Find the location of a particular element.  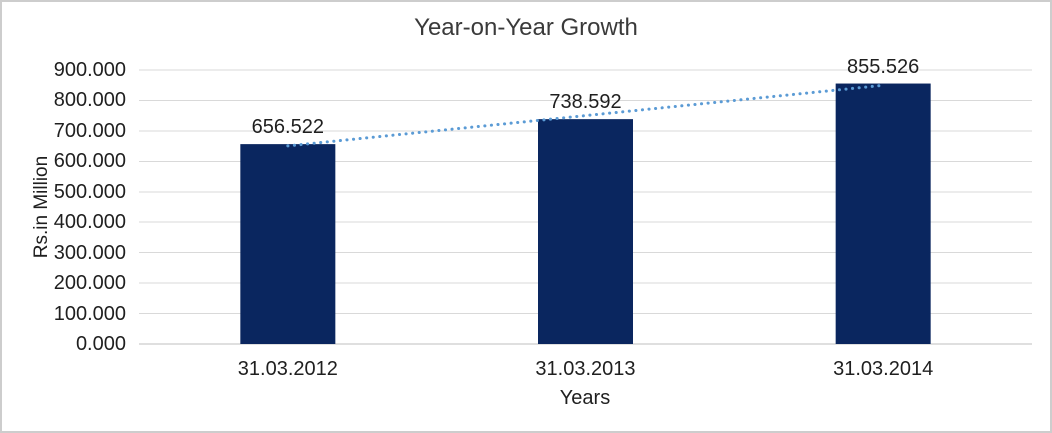

bar-data-label: 855.526 is located at coordinates (883, 66).